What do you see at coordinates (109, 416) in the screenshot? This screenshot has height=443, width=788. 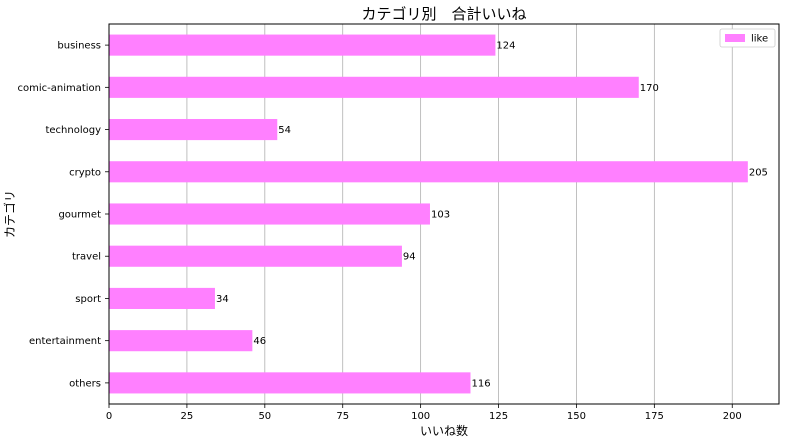 I see `x-tick-label: 0` at bounding box center [109, 416].